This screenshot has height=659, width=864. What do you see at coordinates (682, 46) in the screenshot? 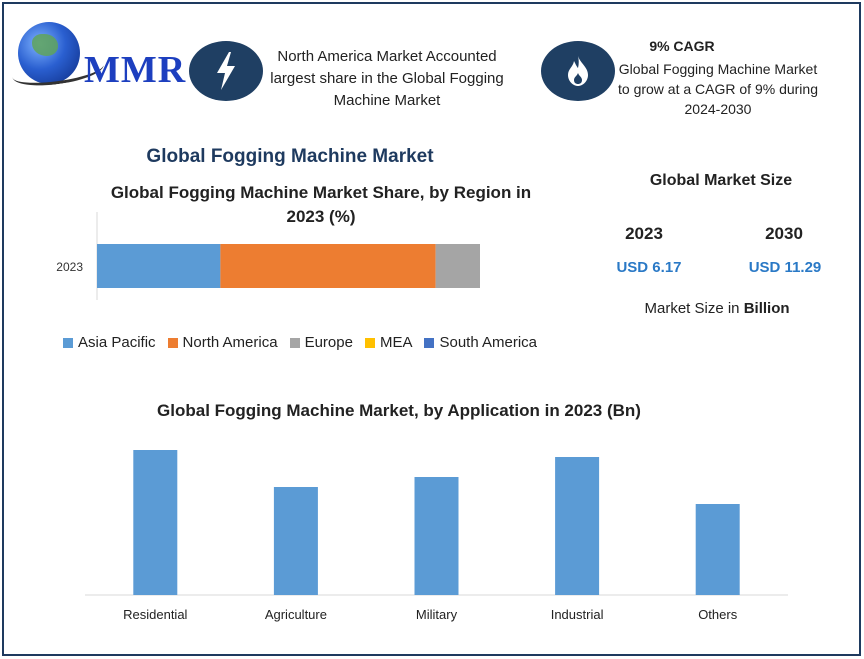
I see `cagr-title: 9% CAGR` at bounding box center [682, 46].